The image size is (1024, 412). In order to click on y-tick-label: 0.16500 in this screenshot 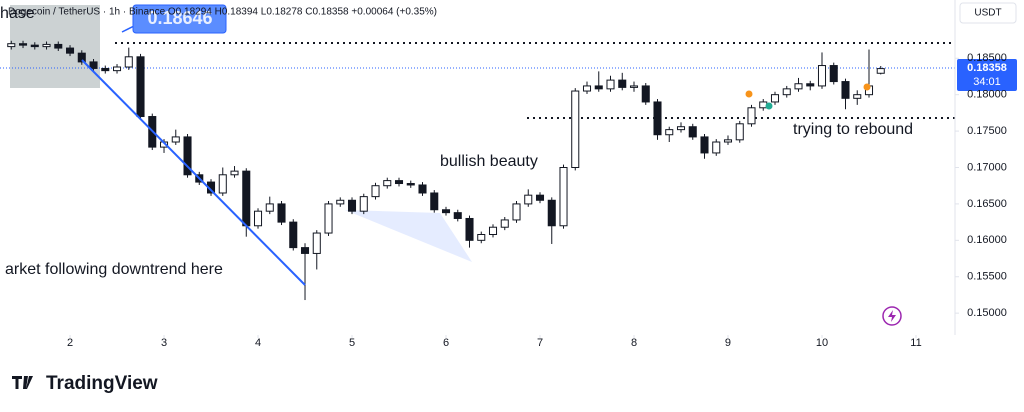, I will do `click(987, 204)`.